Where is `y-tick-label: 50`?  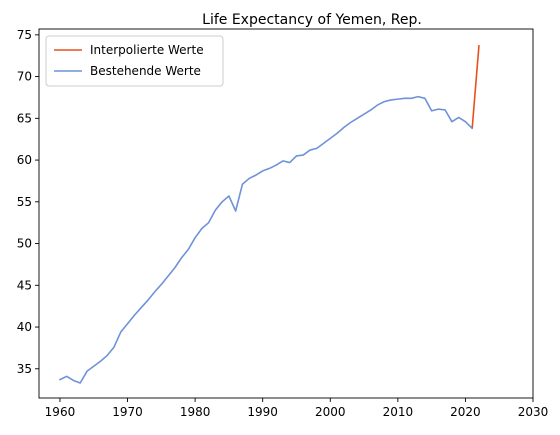 y-tick-label: 50 is located at coordinates (24, 244).